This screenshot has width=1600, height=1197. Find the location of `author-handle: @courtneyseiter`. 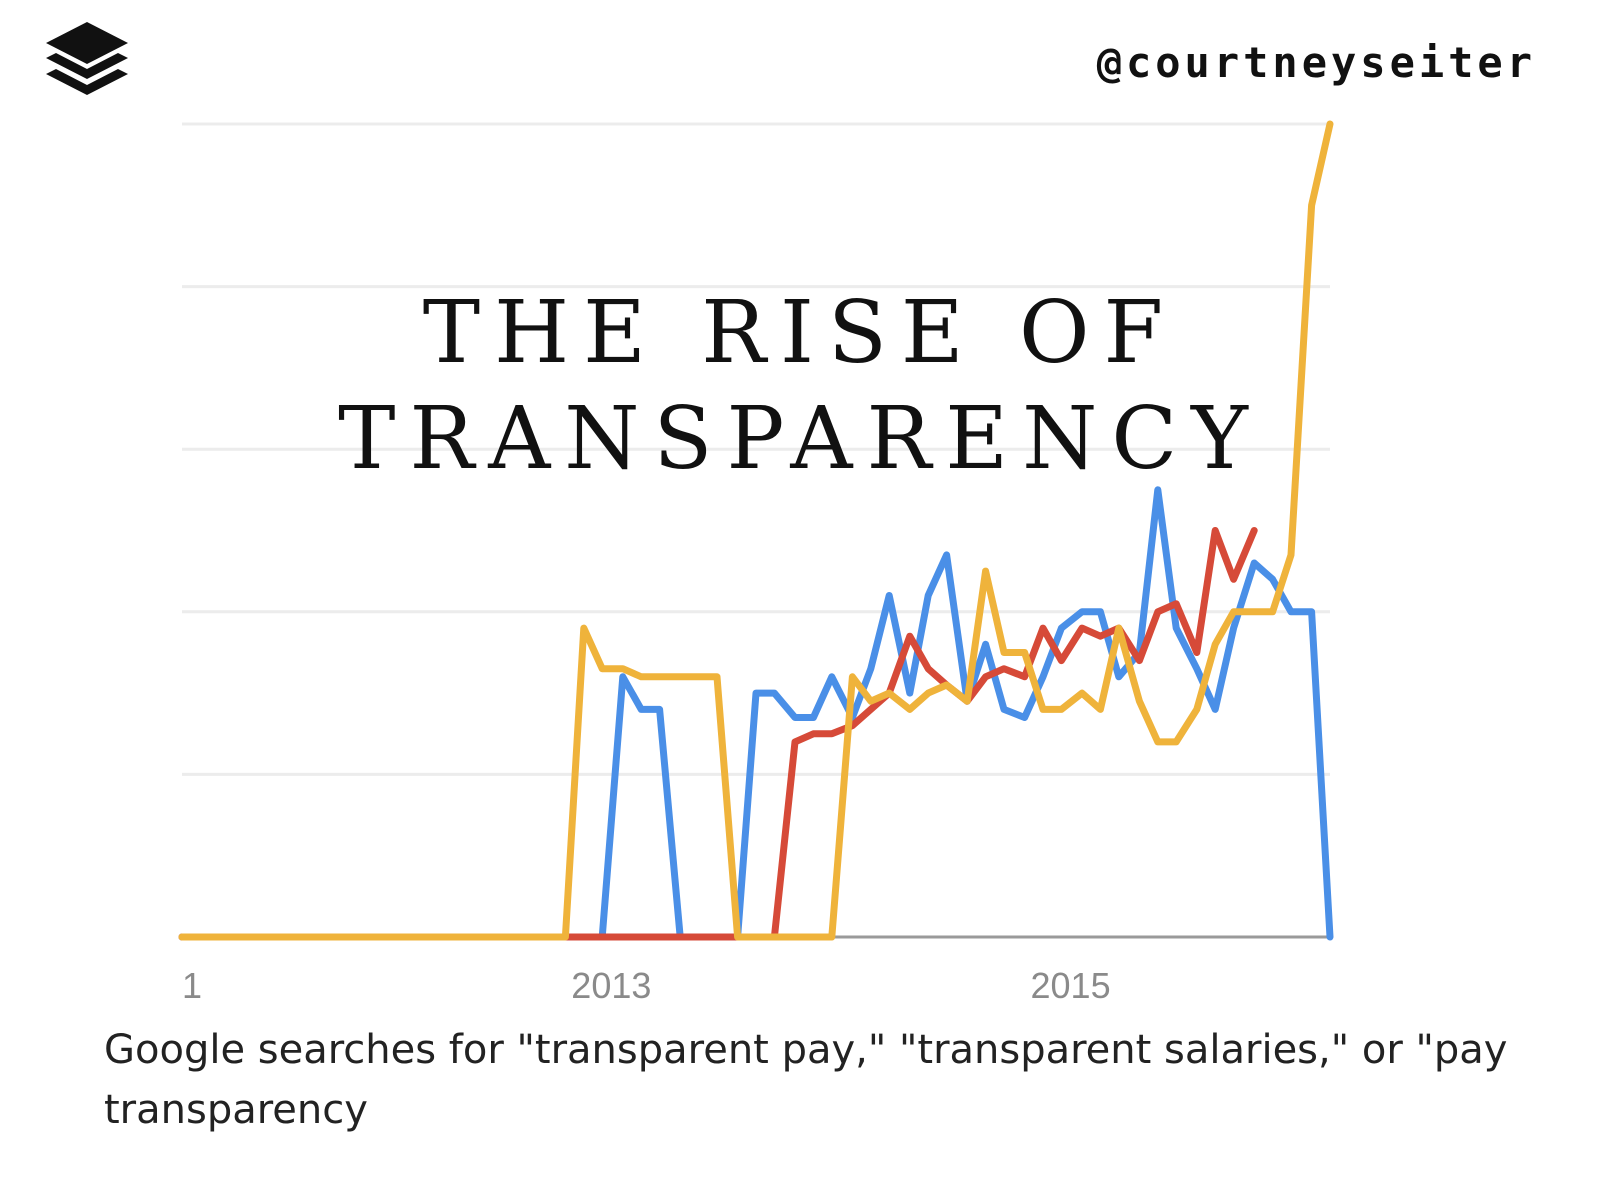

author-handle: @courtneyseiter is located at coordinates (1316, 62).